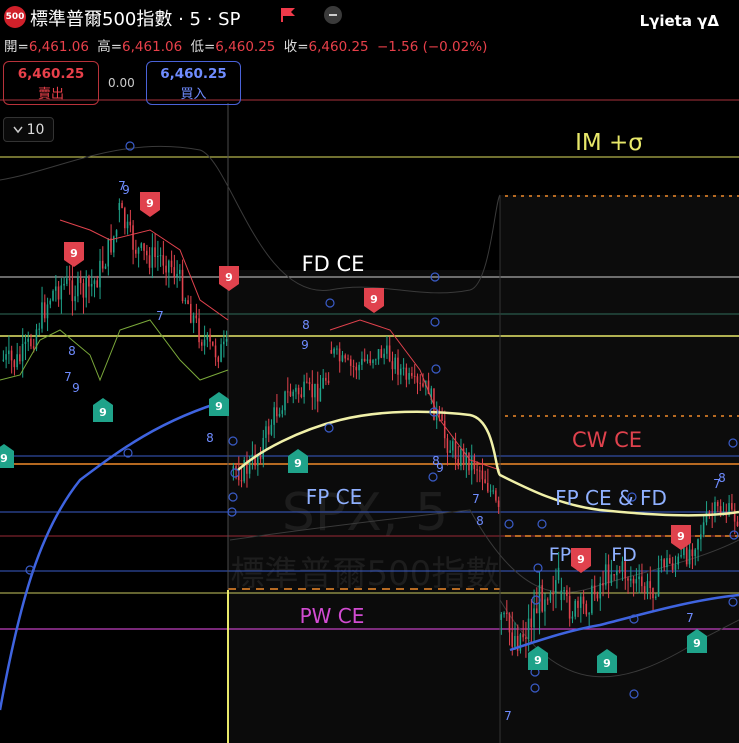 The width and height of the screenshot is (739, 743). What do you see at coordinates (193, 74) in the screenshot?
I see `buy-price: 6,460.25` at bounding box center [193, 74].